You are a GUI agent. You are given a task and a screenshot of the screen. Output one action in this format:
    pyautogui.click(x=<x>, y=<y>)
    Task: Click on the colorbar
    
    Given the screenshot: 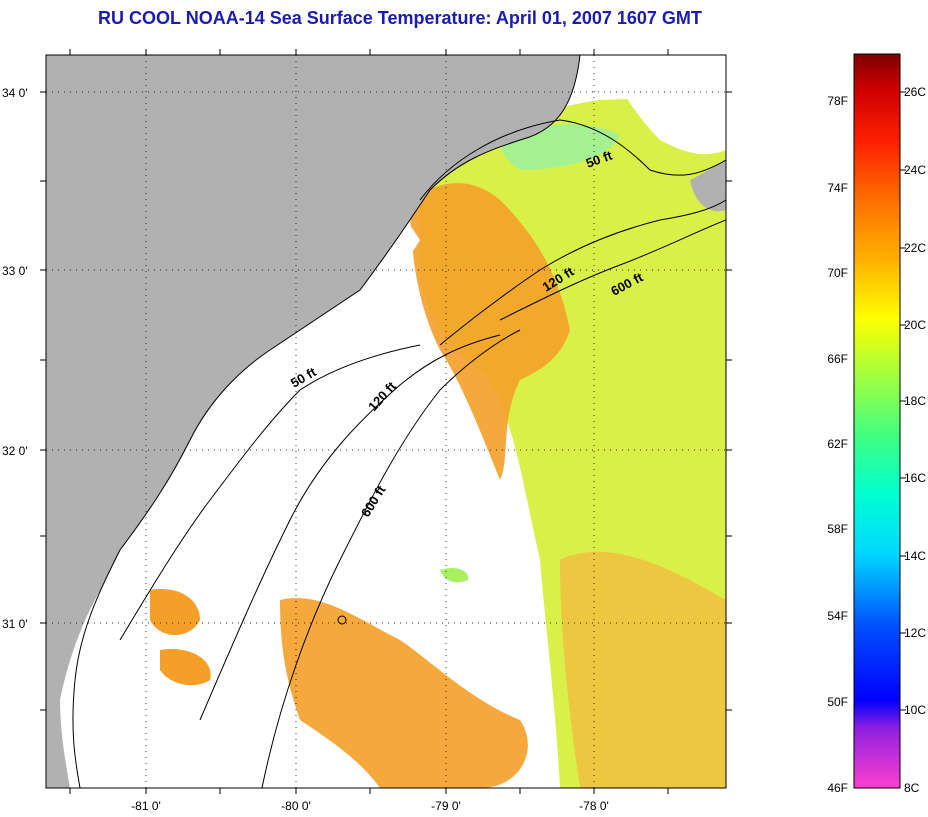 What is the action you would take?
    pyautogui.click(x=877, y=421)
    